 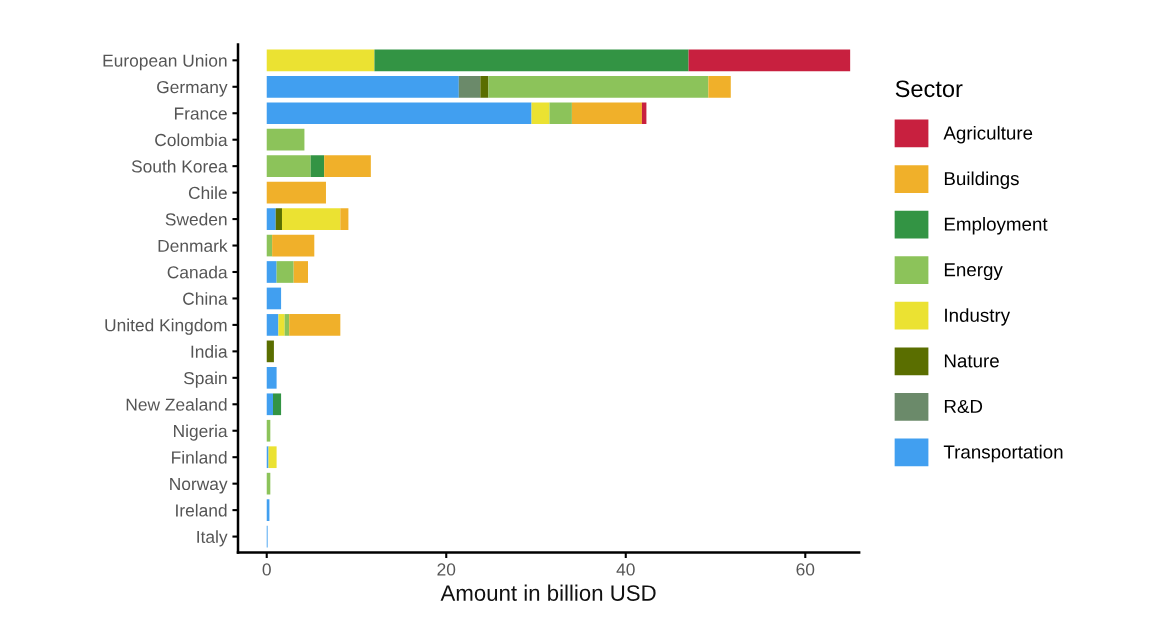 What do you see at coordinates (988, 134) in the screenshot?
I see `legend-label: Agriculture` at bounding box center [988, 134].